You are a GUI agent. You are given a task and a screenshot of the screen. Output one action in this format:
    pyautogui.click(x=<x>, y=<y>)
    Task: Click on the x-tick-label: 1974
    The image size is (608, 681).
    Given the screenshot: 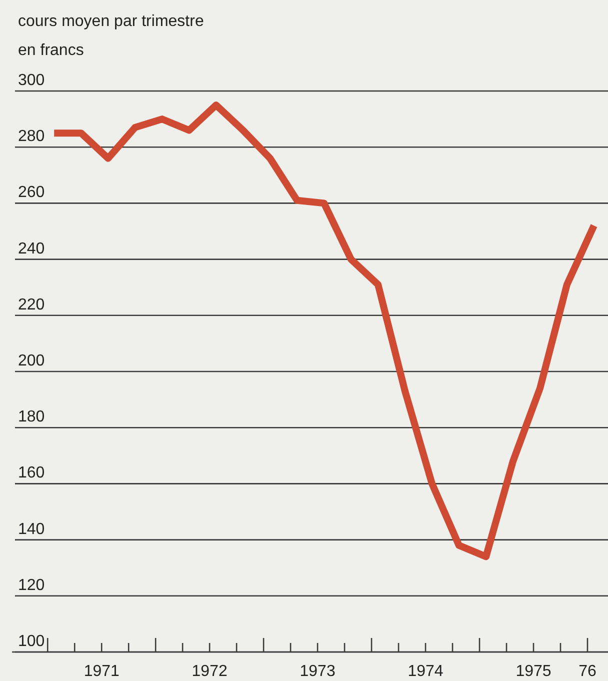 What is the action you would take?
    pyautogui.click(x=426, y=671)
    